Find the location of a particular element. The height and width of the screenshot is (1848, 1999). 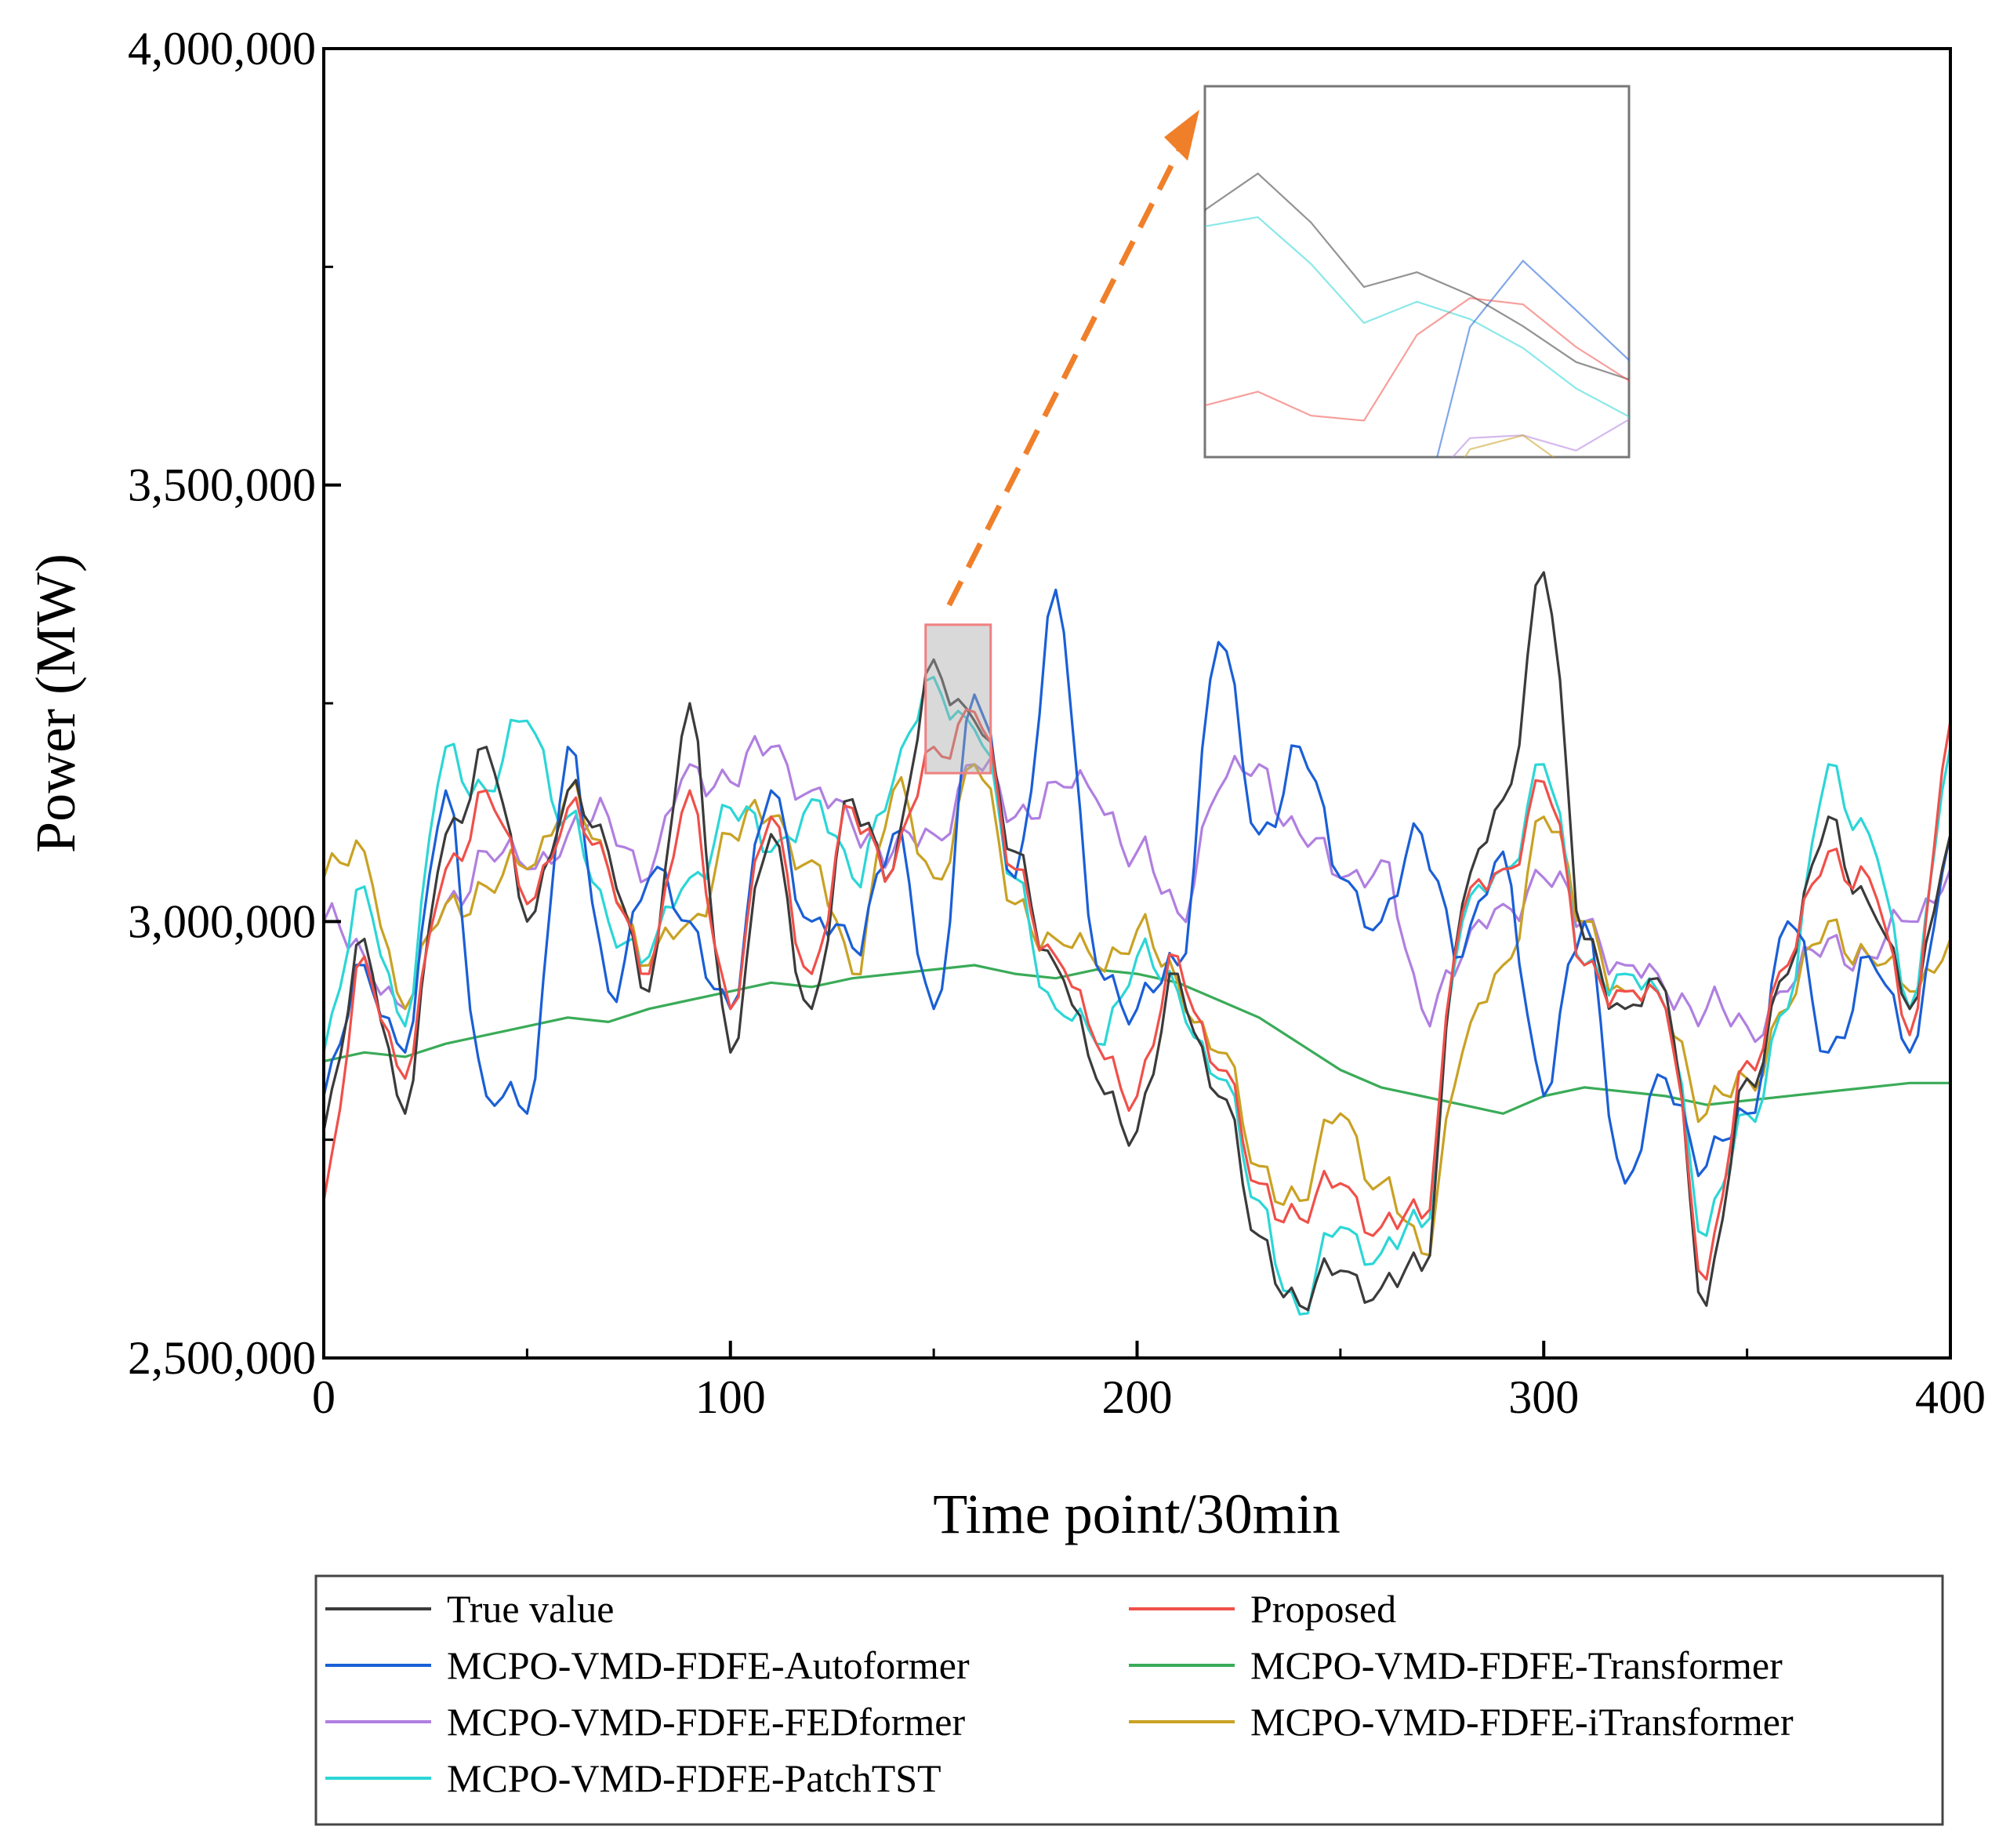

y-axis-title: Power (MW) is located at coordinates (56, 703).